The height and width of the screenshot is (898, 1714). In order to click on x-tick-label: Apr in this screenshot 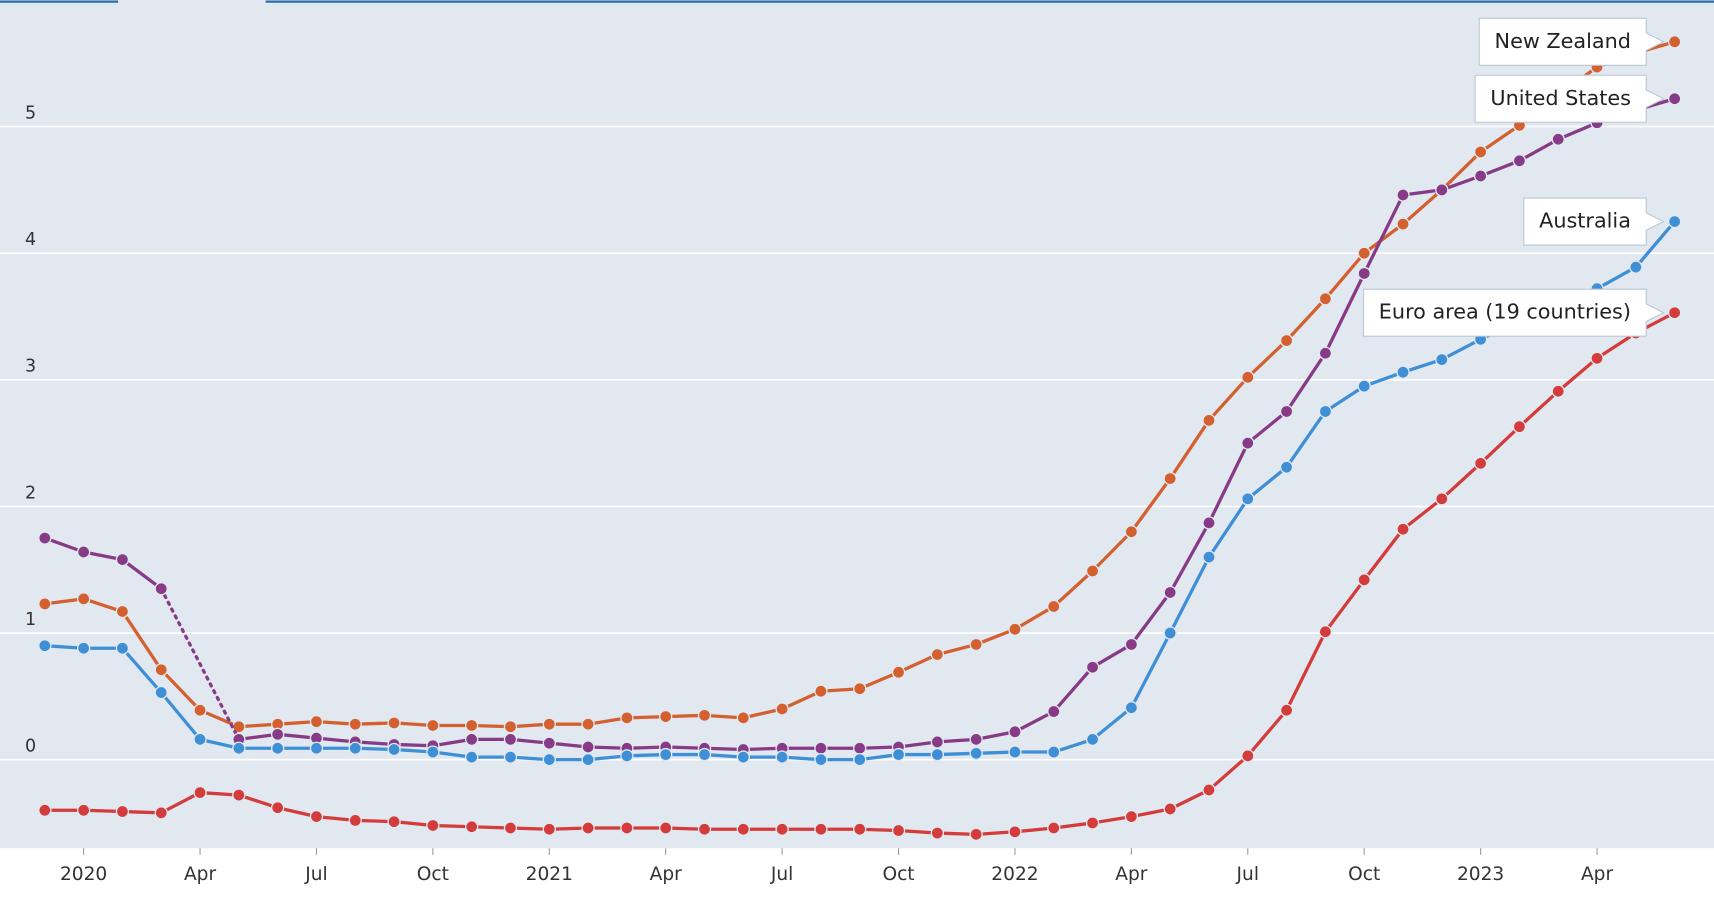, I will do `click(1131, 874)`.